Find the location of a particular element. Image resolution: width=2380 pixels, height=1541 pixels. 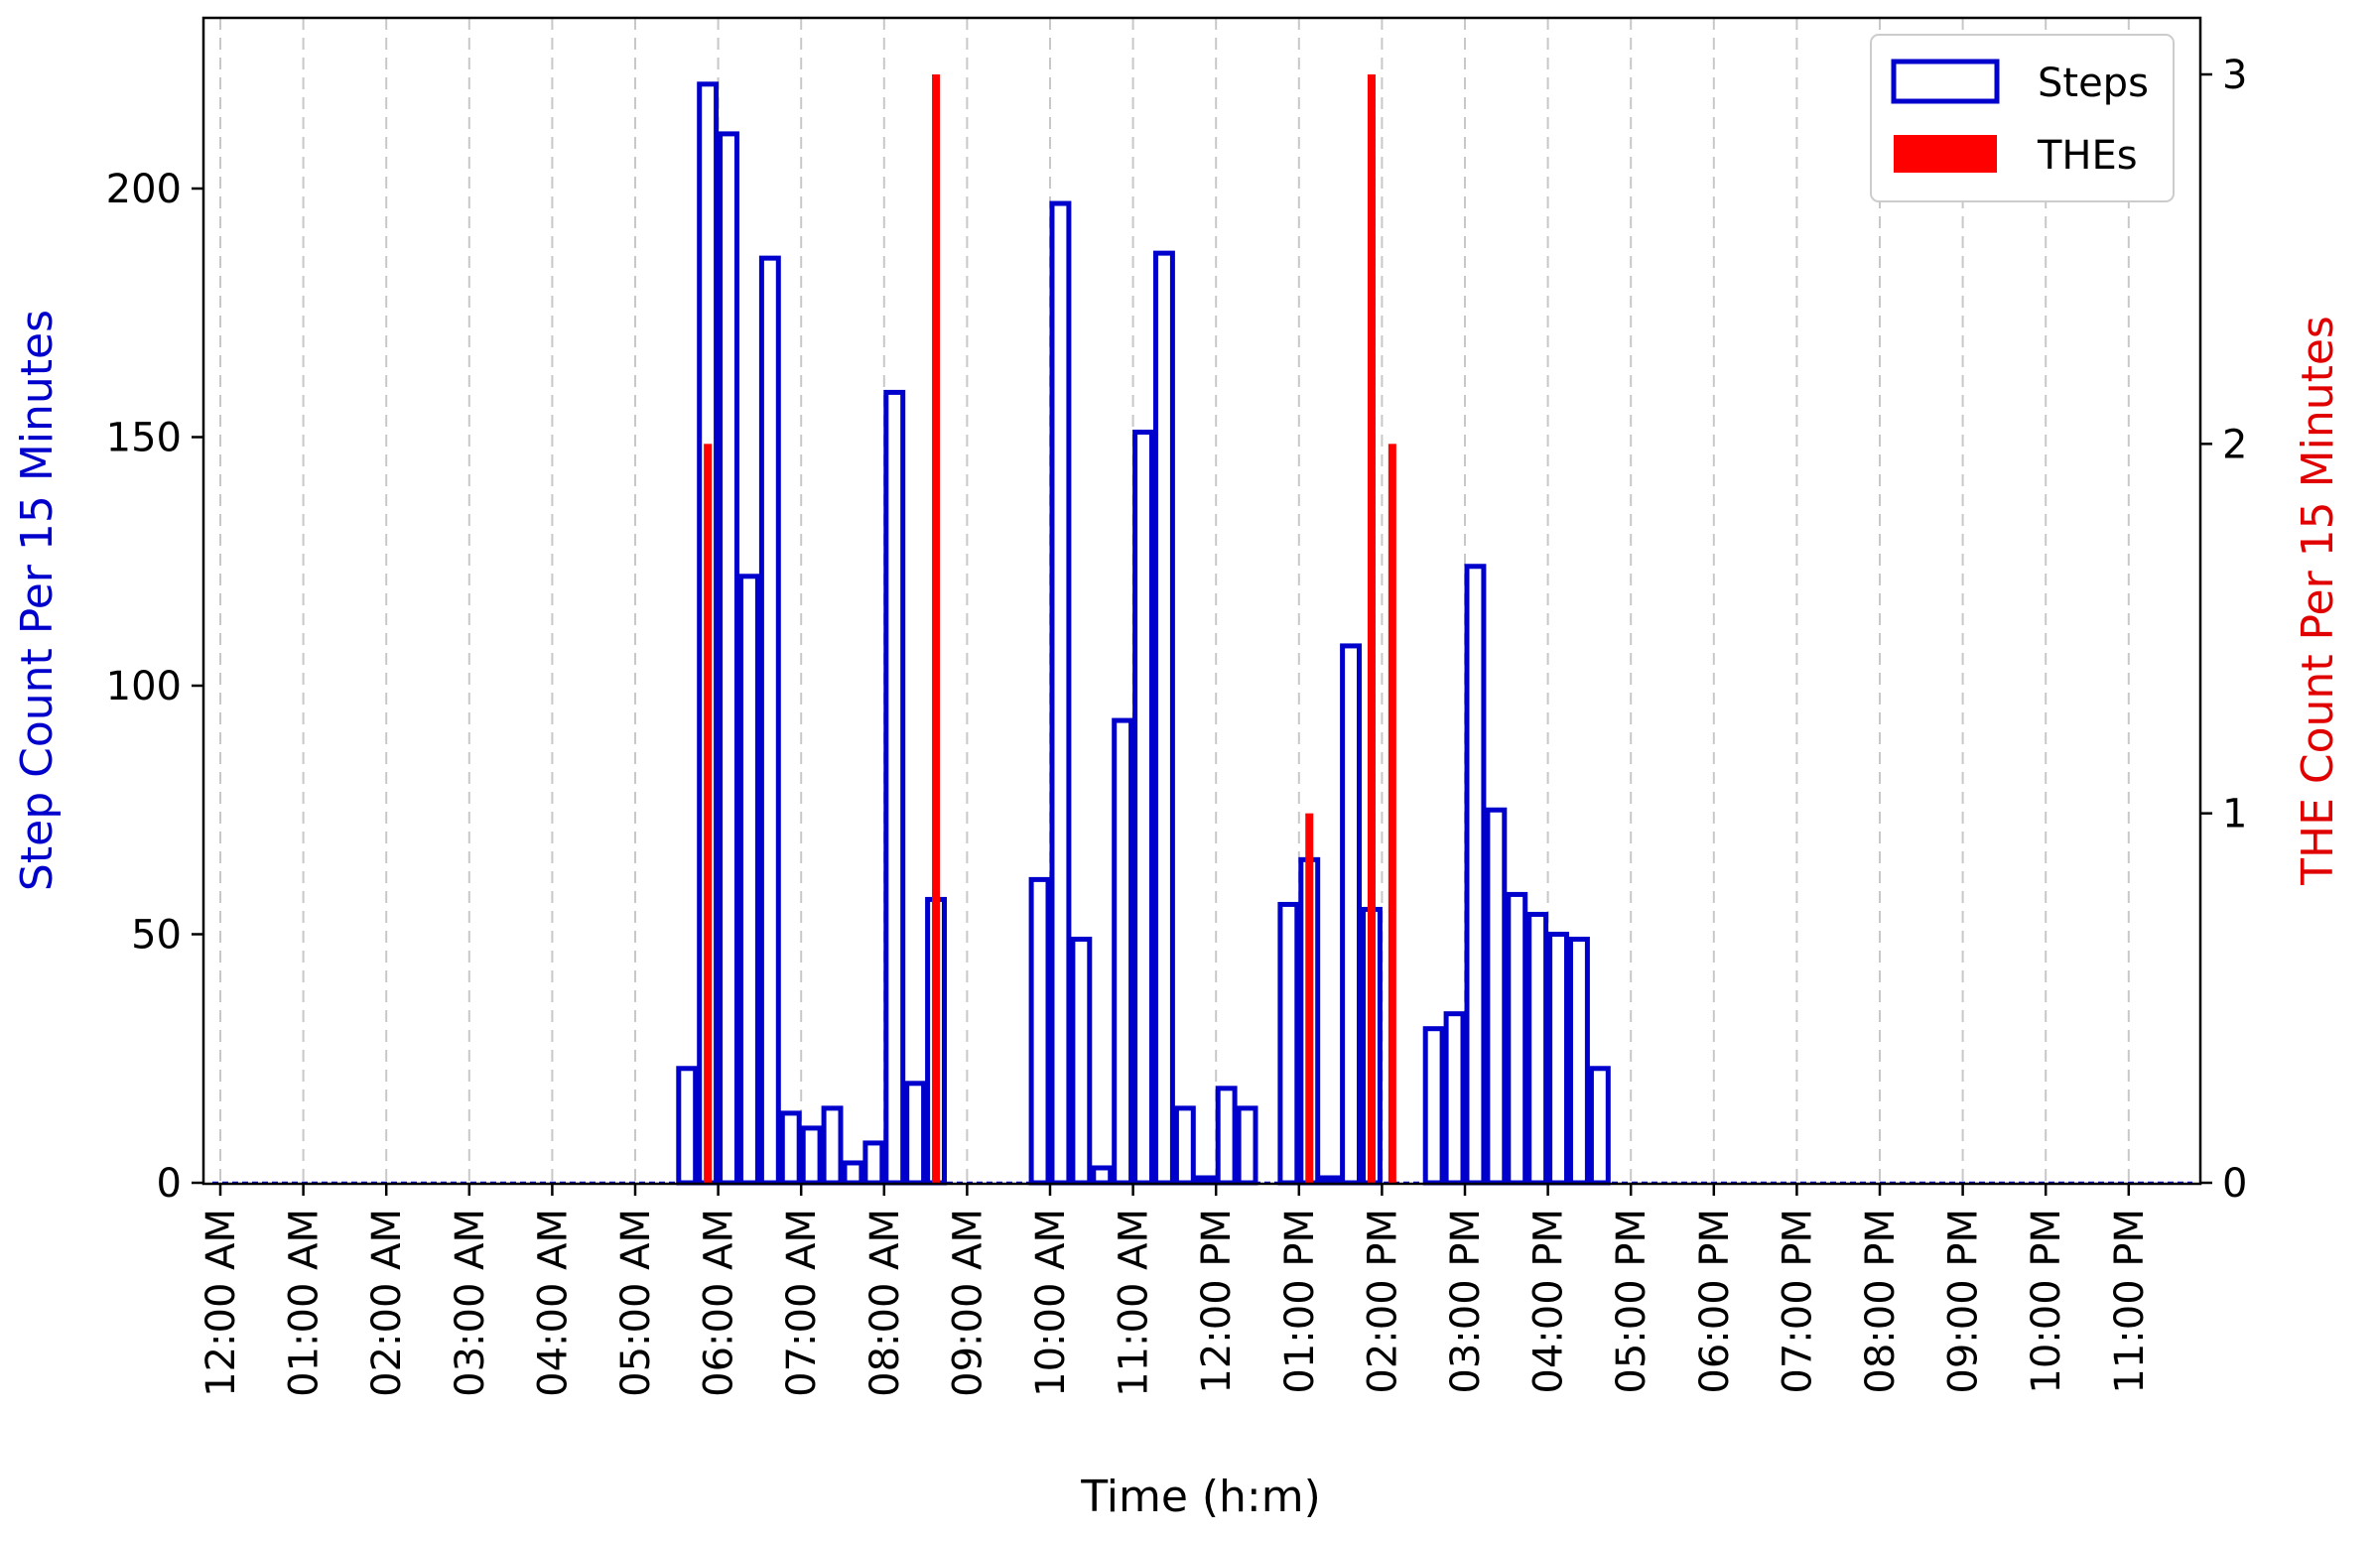

x-tick-label: 09:00 AM is located at coordinates (968, 1303).